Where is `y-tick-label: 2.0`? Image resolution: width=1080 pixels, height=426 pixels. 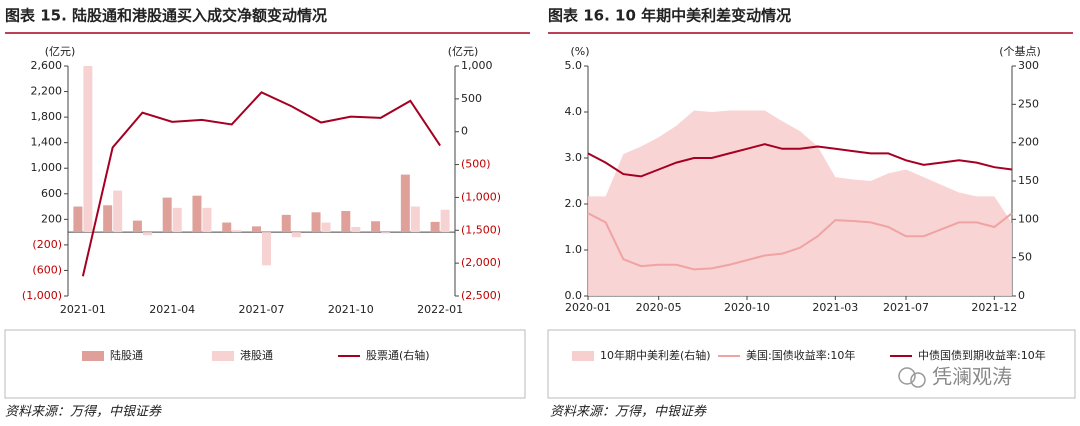 y-tick-label: 2.0 is located at coordinates (574, 203).